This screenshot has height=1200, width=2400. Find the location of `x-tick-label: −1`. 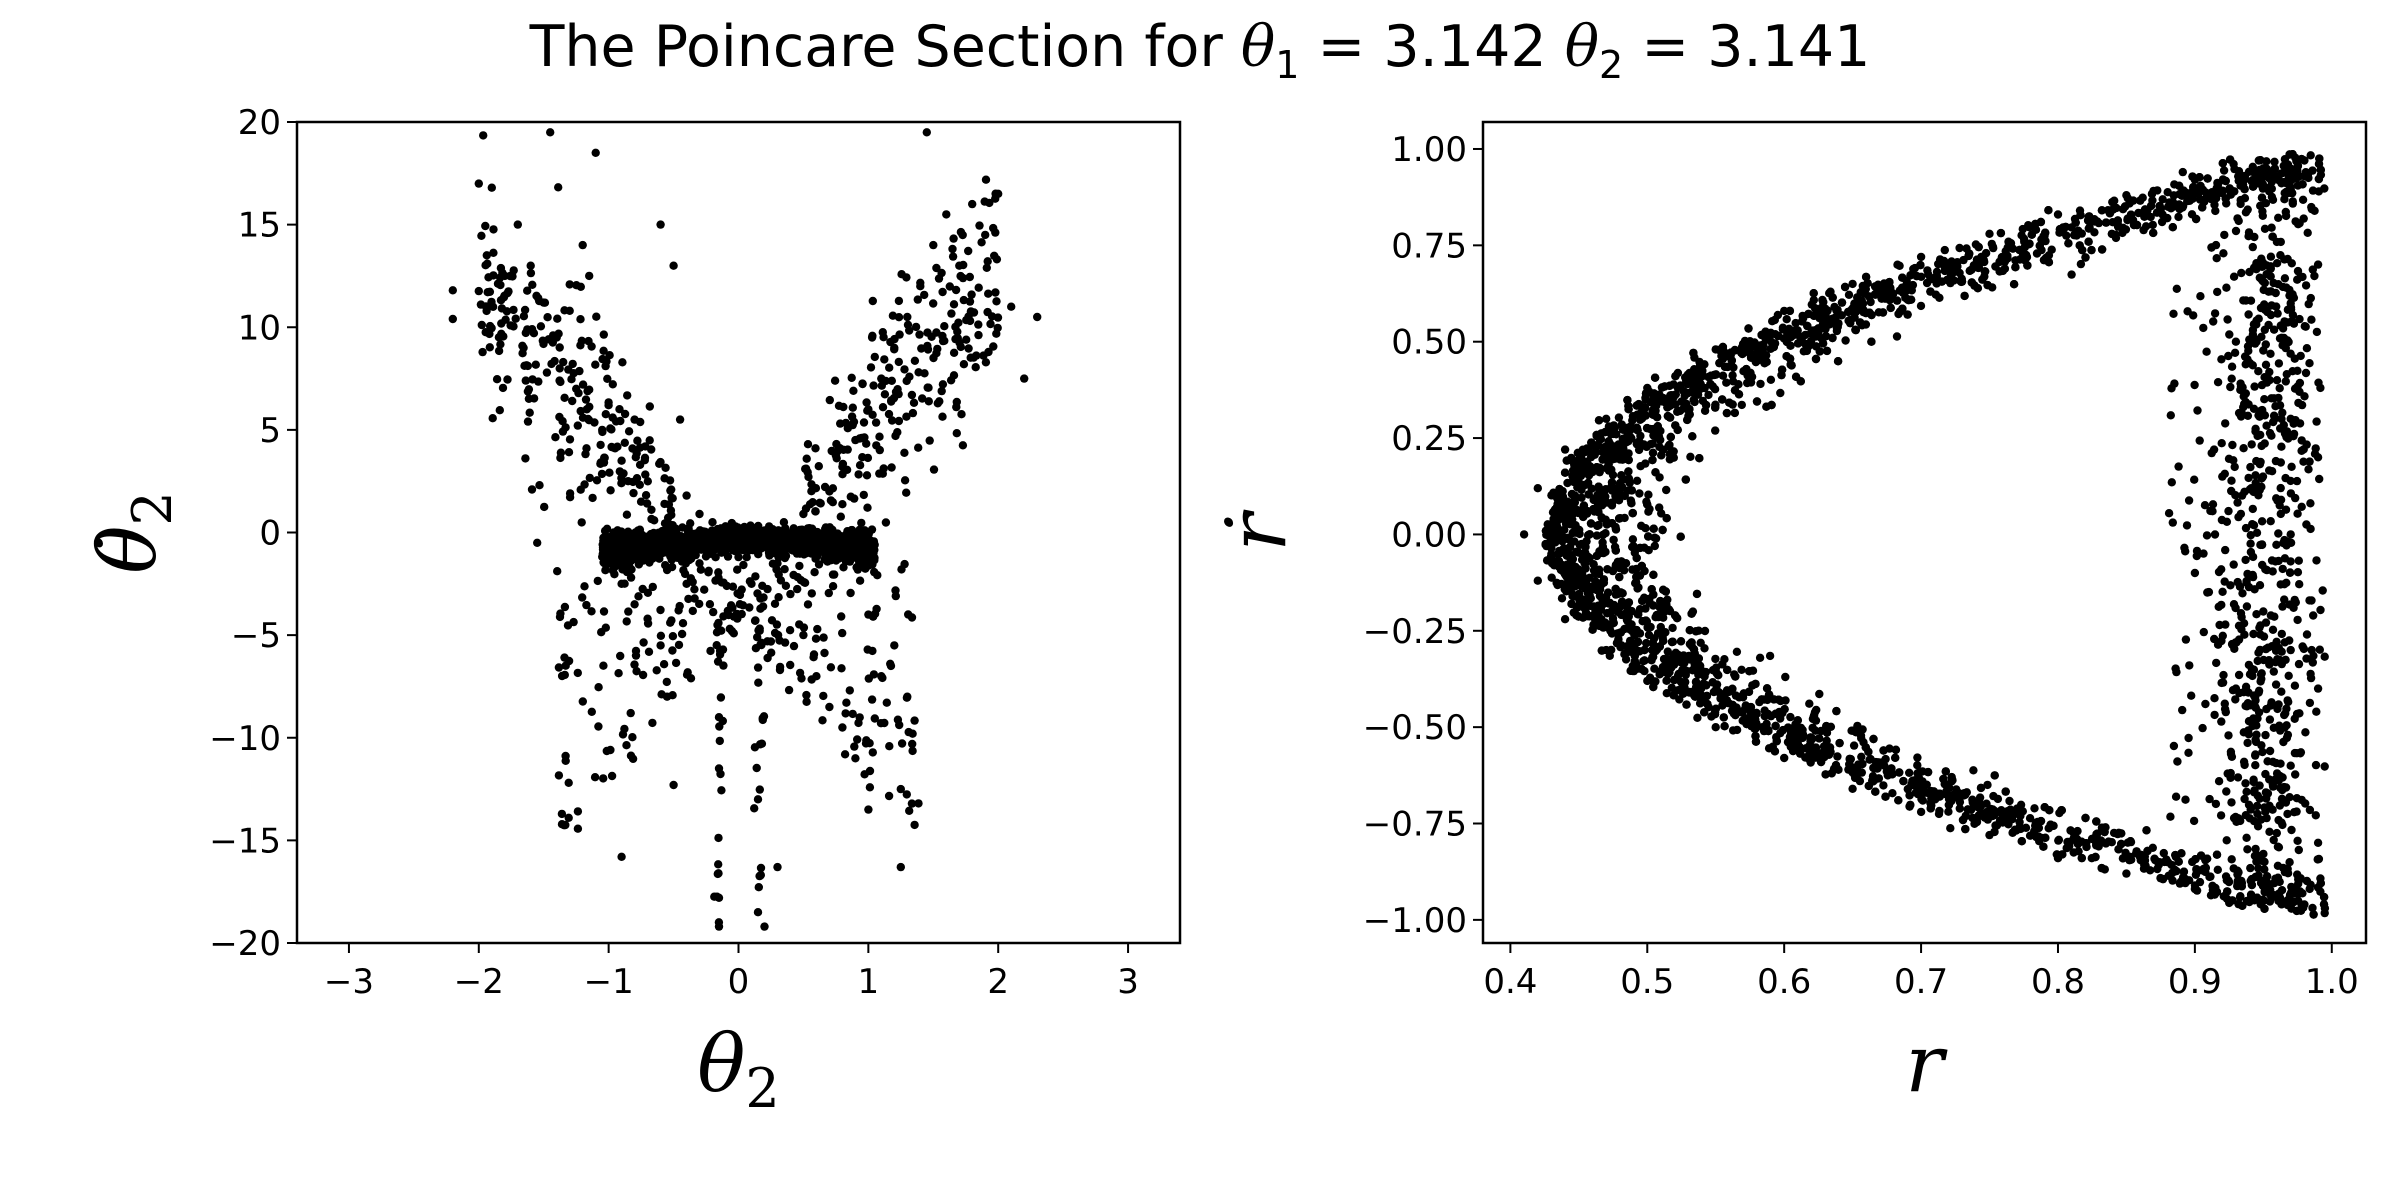

x-tick-label: −1 is located at coordinates (609, 982).